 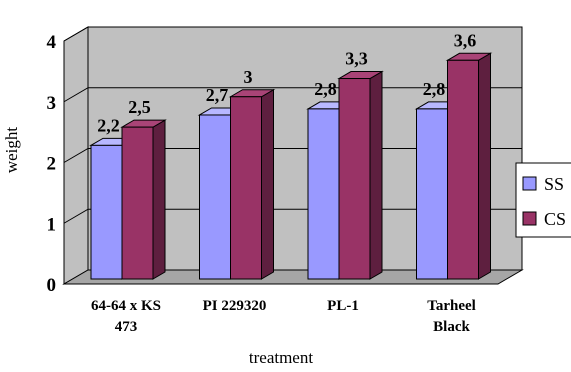 What do you see at coordinates (248, 77) in the screenshot?
I see `data-label: 3` at bounding box center [248, 77].